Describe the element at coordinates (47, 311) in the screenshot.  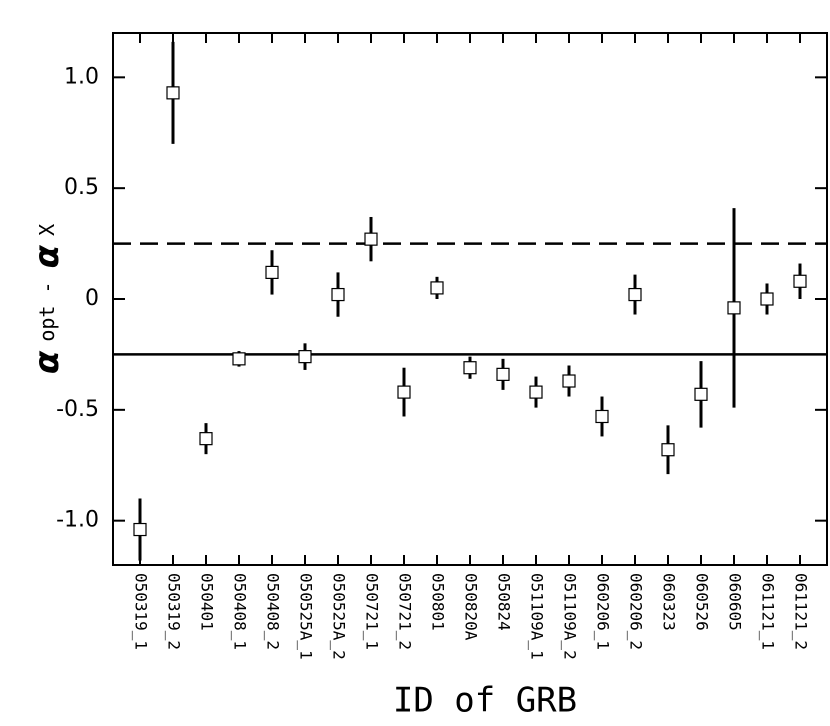
I see `y-label-part: opt -` at that location.